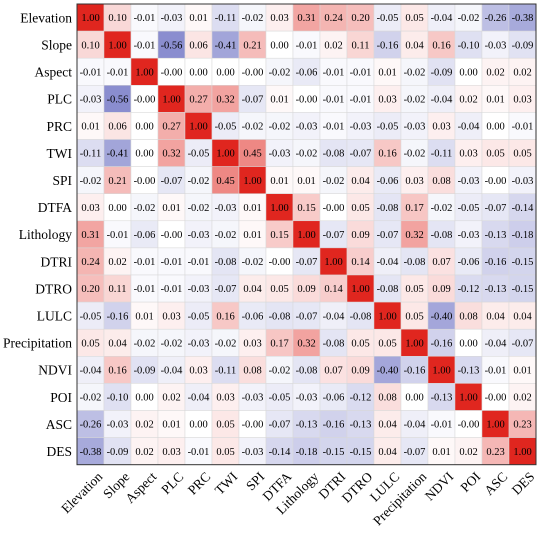 This screenshot has height=535, width=550. Describe the element at coordinates (54, 315) in the screenshot. I see `row-tick-label: LULC` at that location.